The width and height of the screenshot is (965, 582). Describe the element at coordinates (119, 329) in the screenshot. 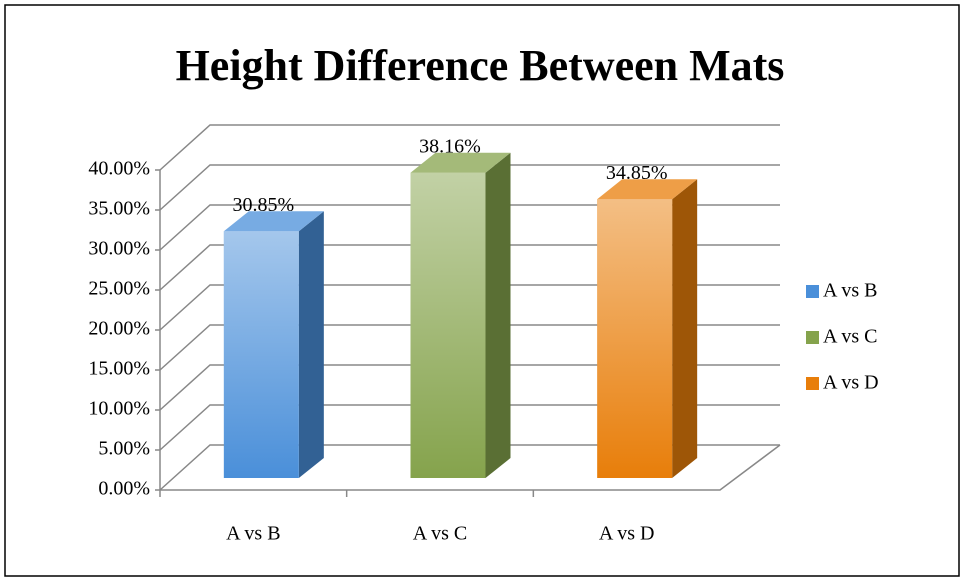

I see `y-tick-label: 20.00%` at that location.